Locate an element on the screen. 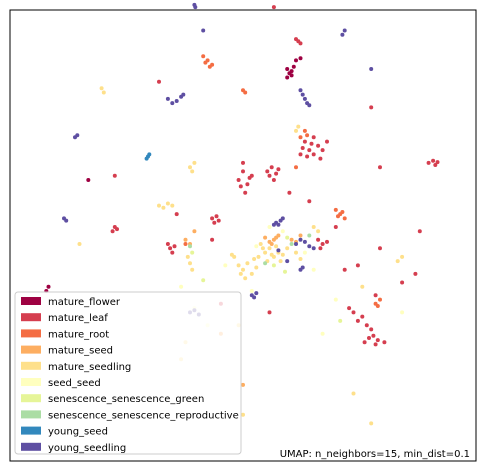  legend-label-young-seedling: young_seedling is located at coordinates (87, 448).